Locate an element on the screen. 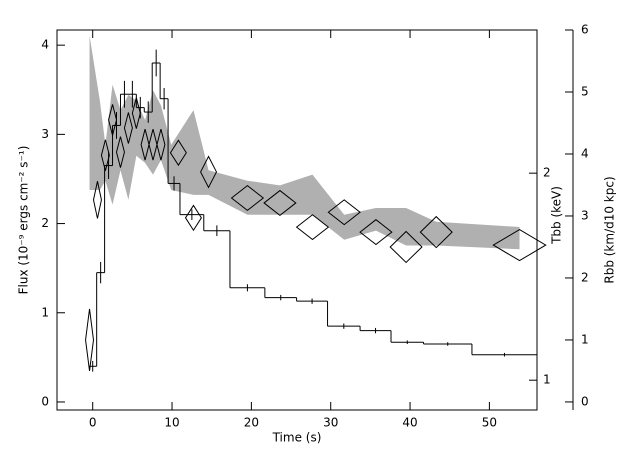 Image resolution: width=640 pixels, height=457 pixels. x-tick-label: 0 is located at coordinates (93, 423).